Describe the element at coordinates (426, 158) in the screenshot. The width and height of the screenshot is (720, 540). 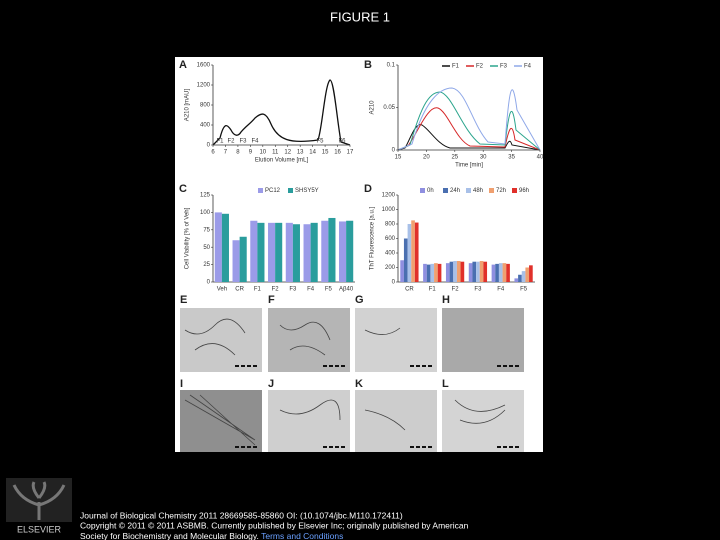
I see `x-tick-label: 20` at that location.